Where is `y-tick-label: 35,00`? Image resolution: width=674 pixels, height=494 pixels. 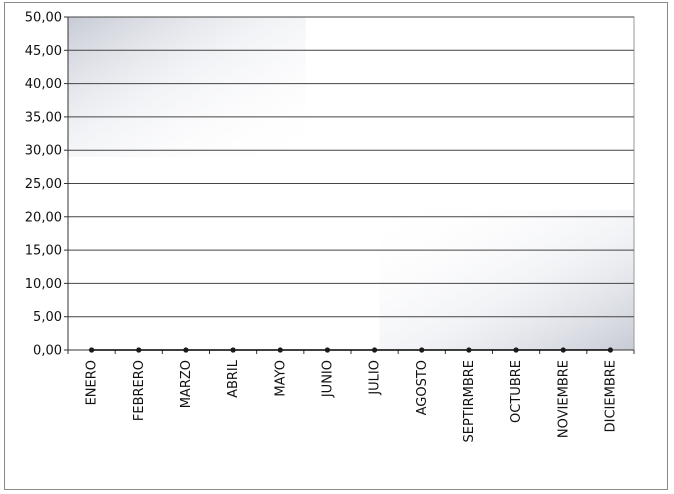
y-tick-label: 35,00 is located at coordinates (43, 117).